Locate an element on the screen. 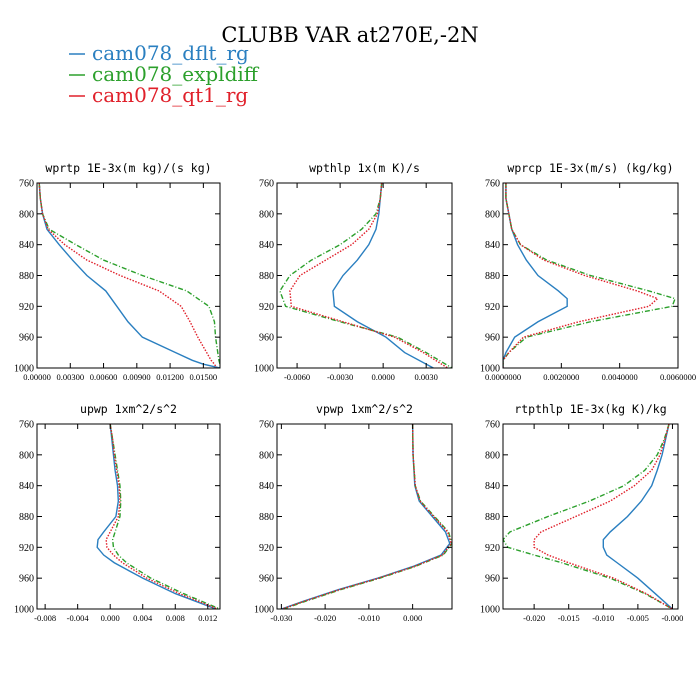 The width and height of the screenshot is (700, 700). x-tick-label: 0.0040000 is located at coordinates (620, 377).